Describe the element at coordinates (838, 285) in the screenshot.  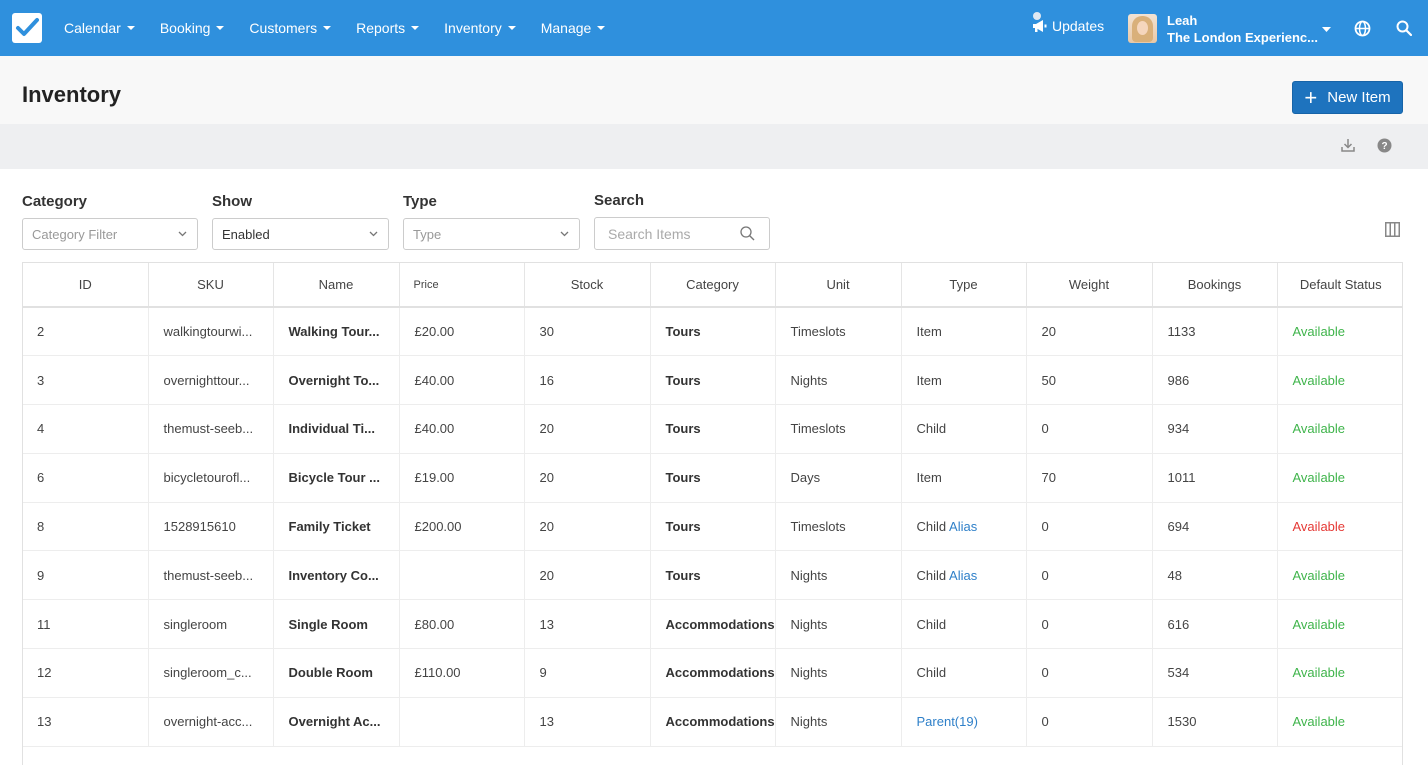
I see `column-header-unit: Unit` at that location.